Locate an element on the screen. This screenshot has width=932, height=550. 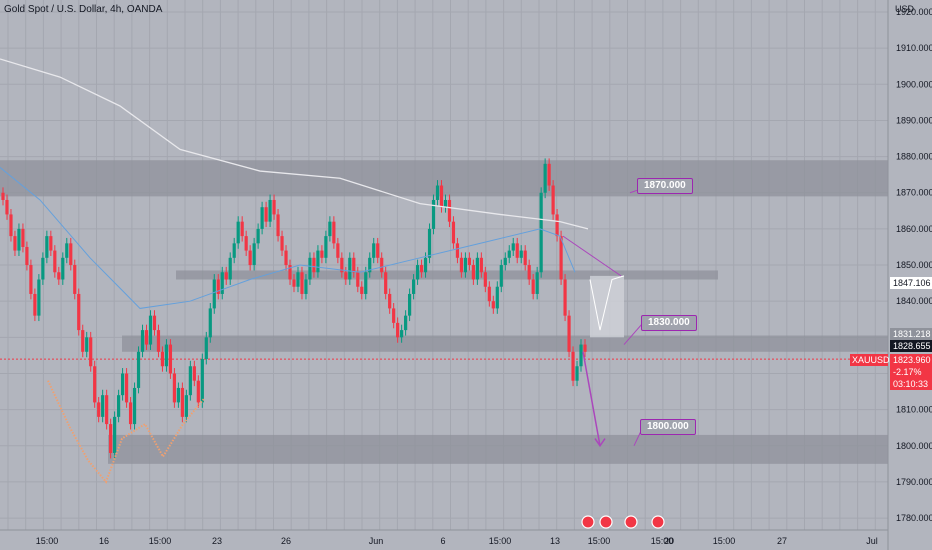
callout-1800: 1800.000 is located at coordinates (668, 427).